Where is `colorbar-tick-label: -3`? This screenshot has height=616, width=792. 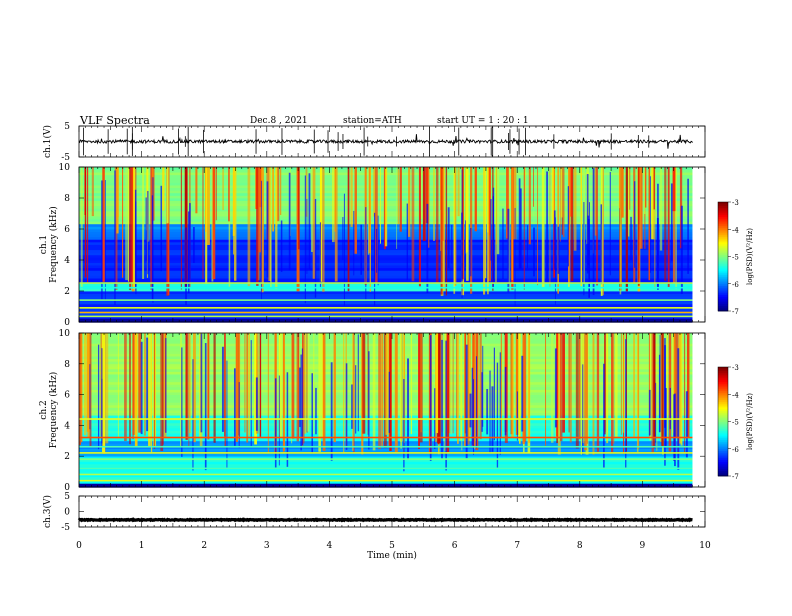 colorbar-tick-label: -3 is located at coordinates (735, 203).